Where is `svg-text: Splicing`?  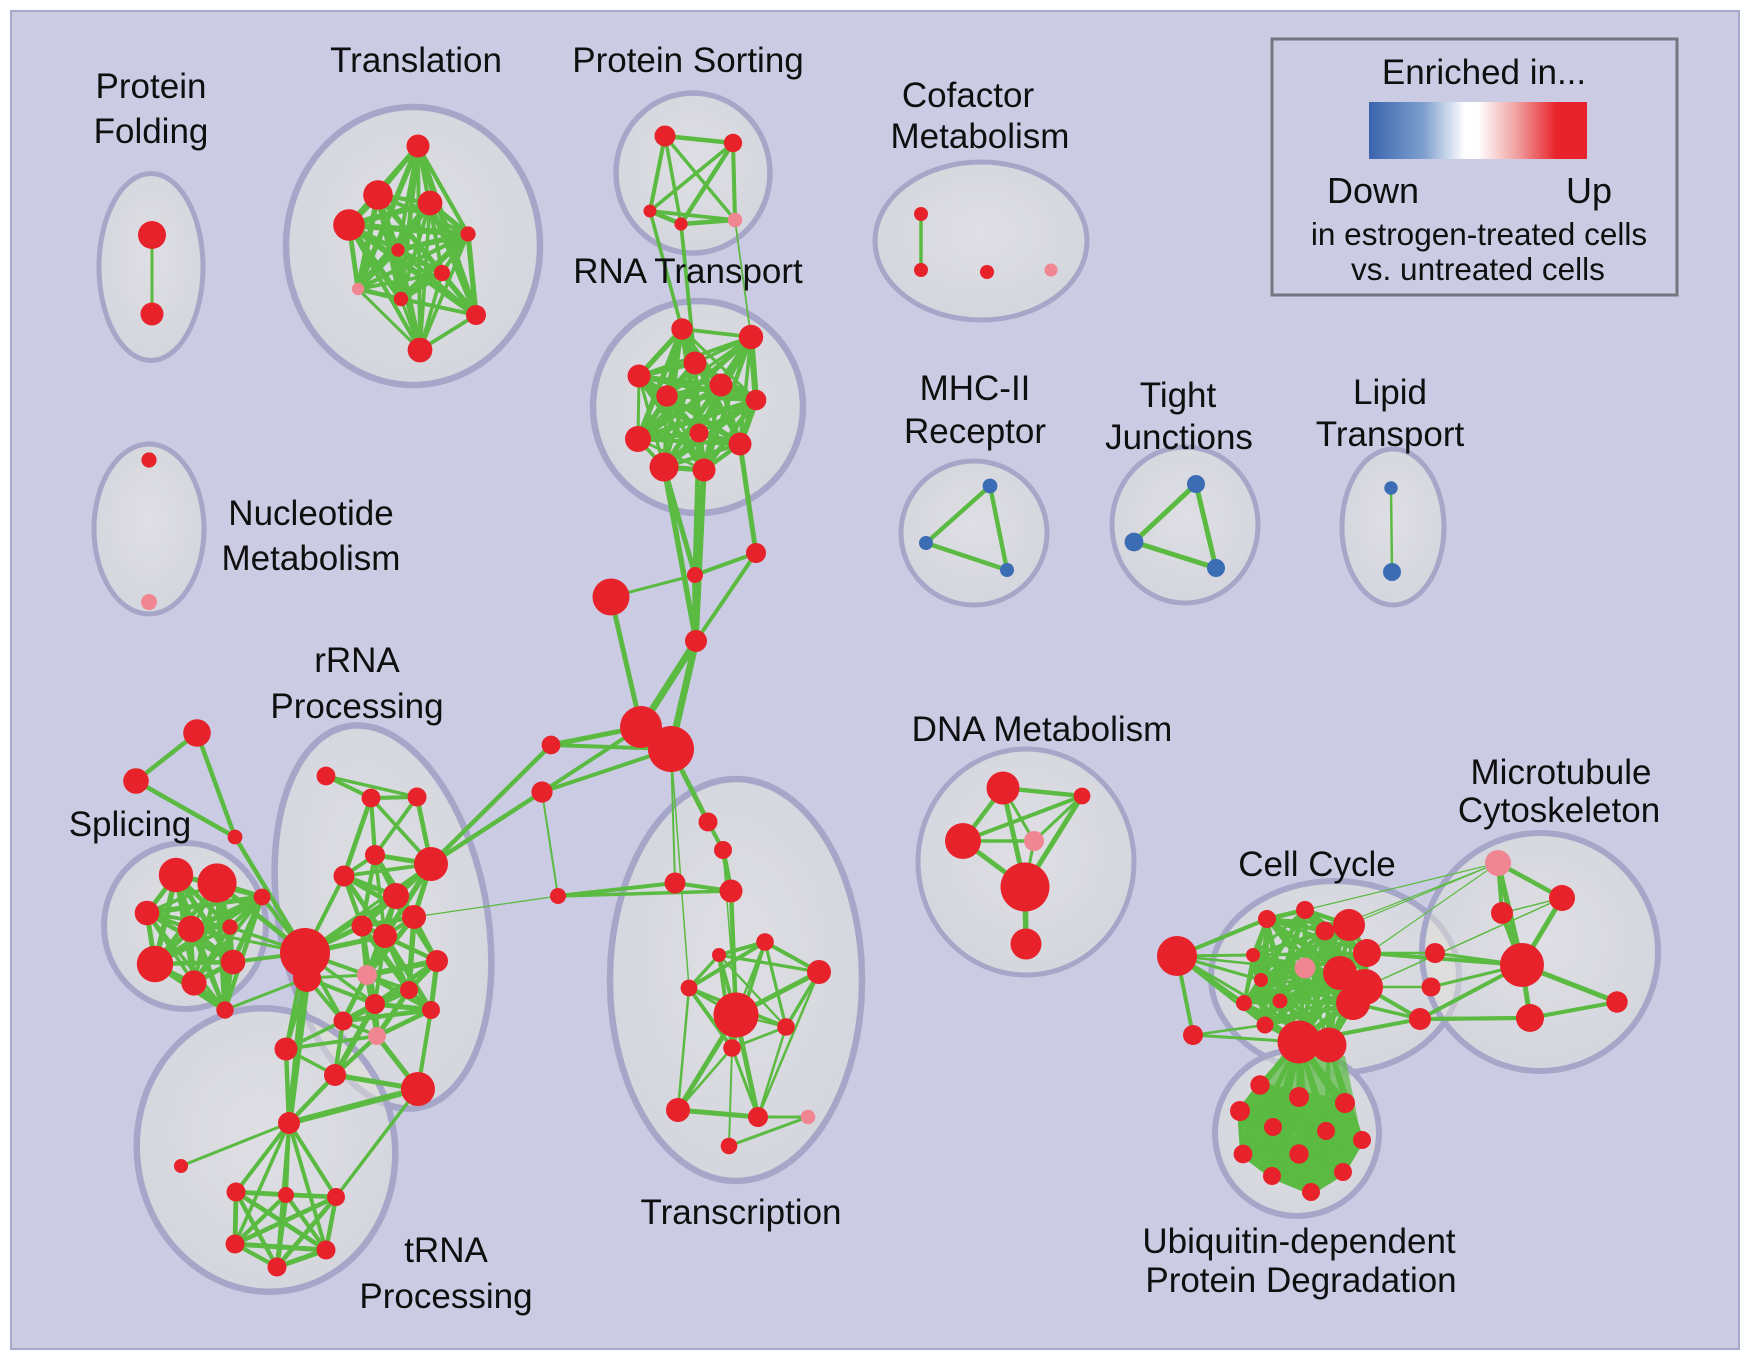 svg-text: Splicing is located at coordinates (130, 824).